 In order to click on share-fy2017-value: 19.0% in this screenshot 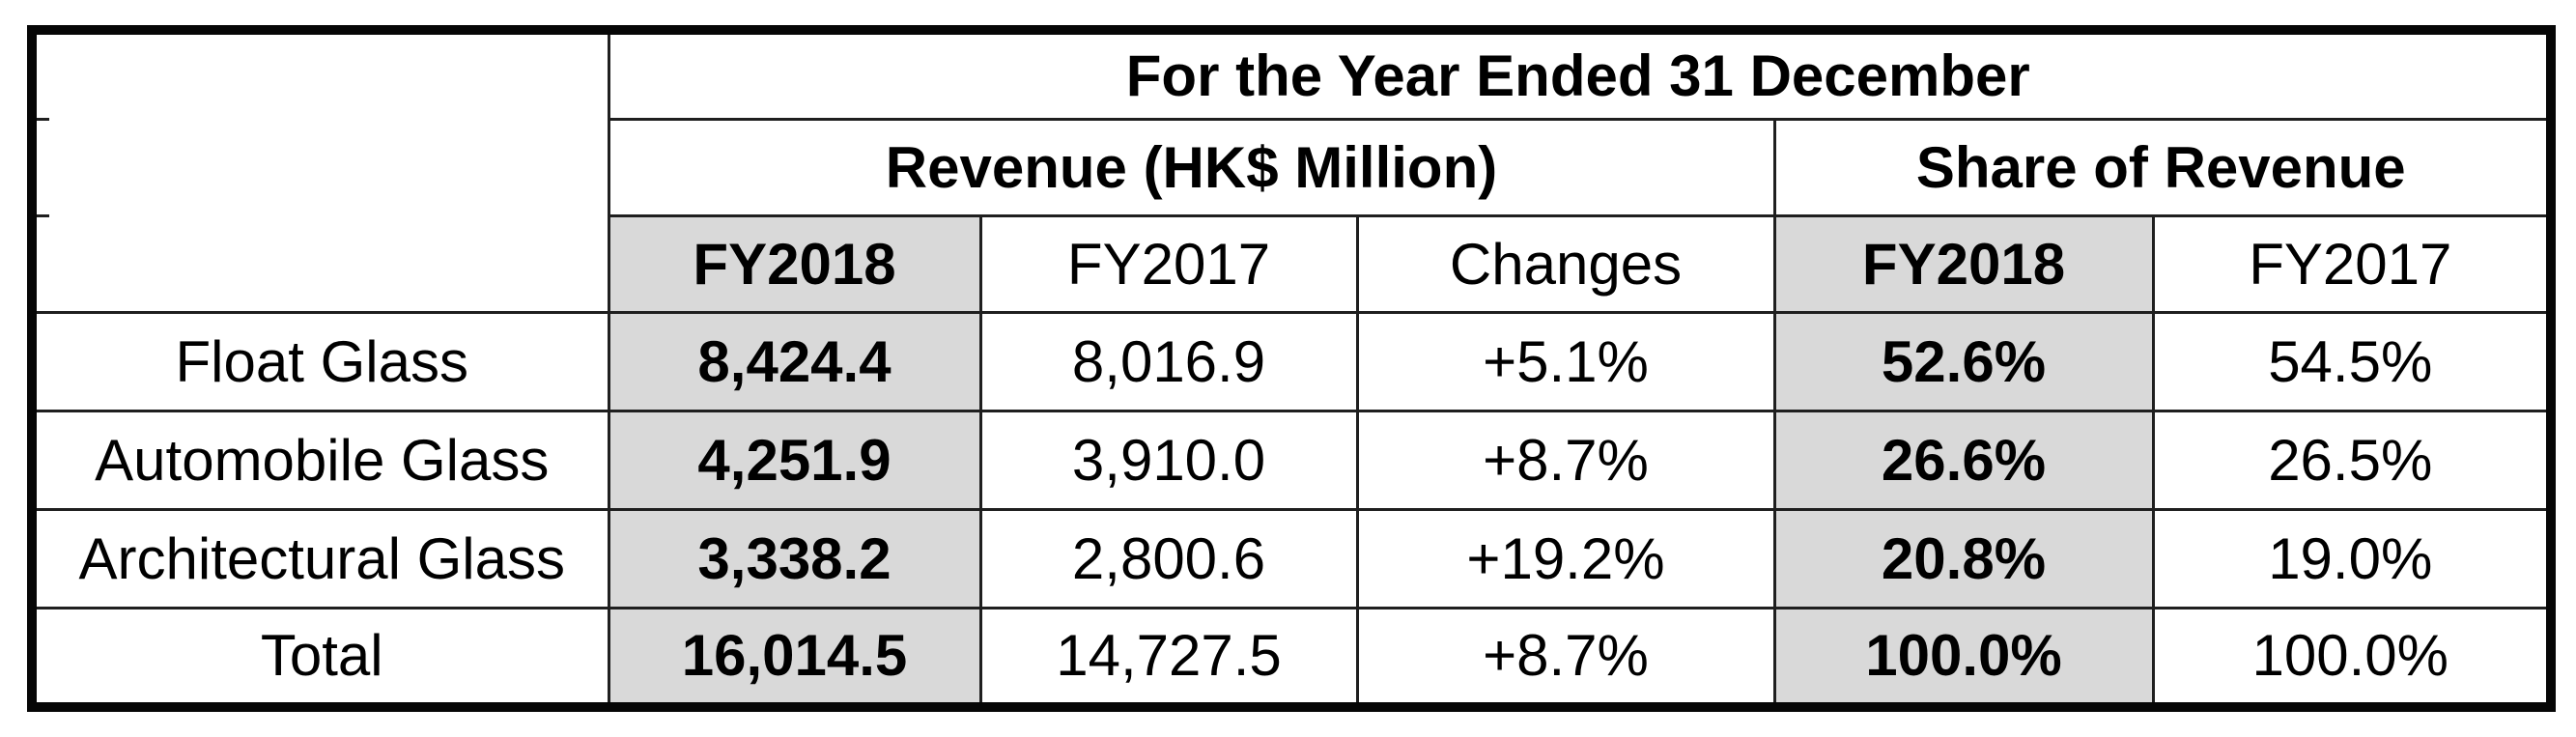, I will do `click(2352, 558)`.